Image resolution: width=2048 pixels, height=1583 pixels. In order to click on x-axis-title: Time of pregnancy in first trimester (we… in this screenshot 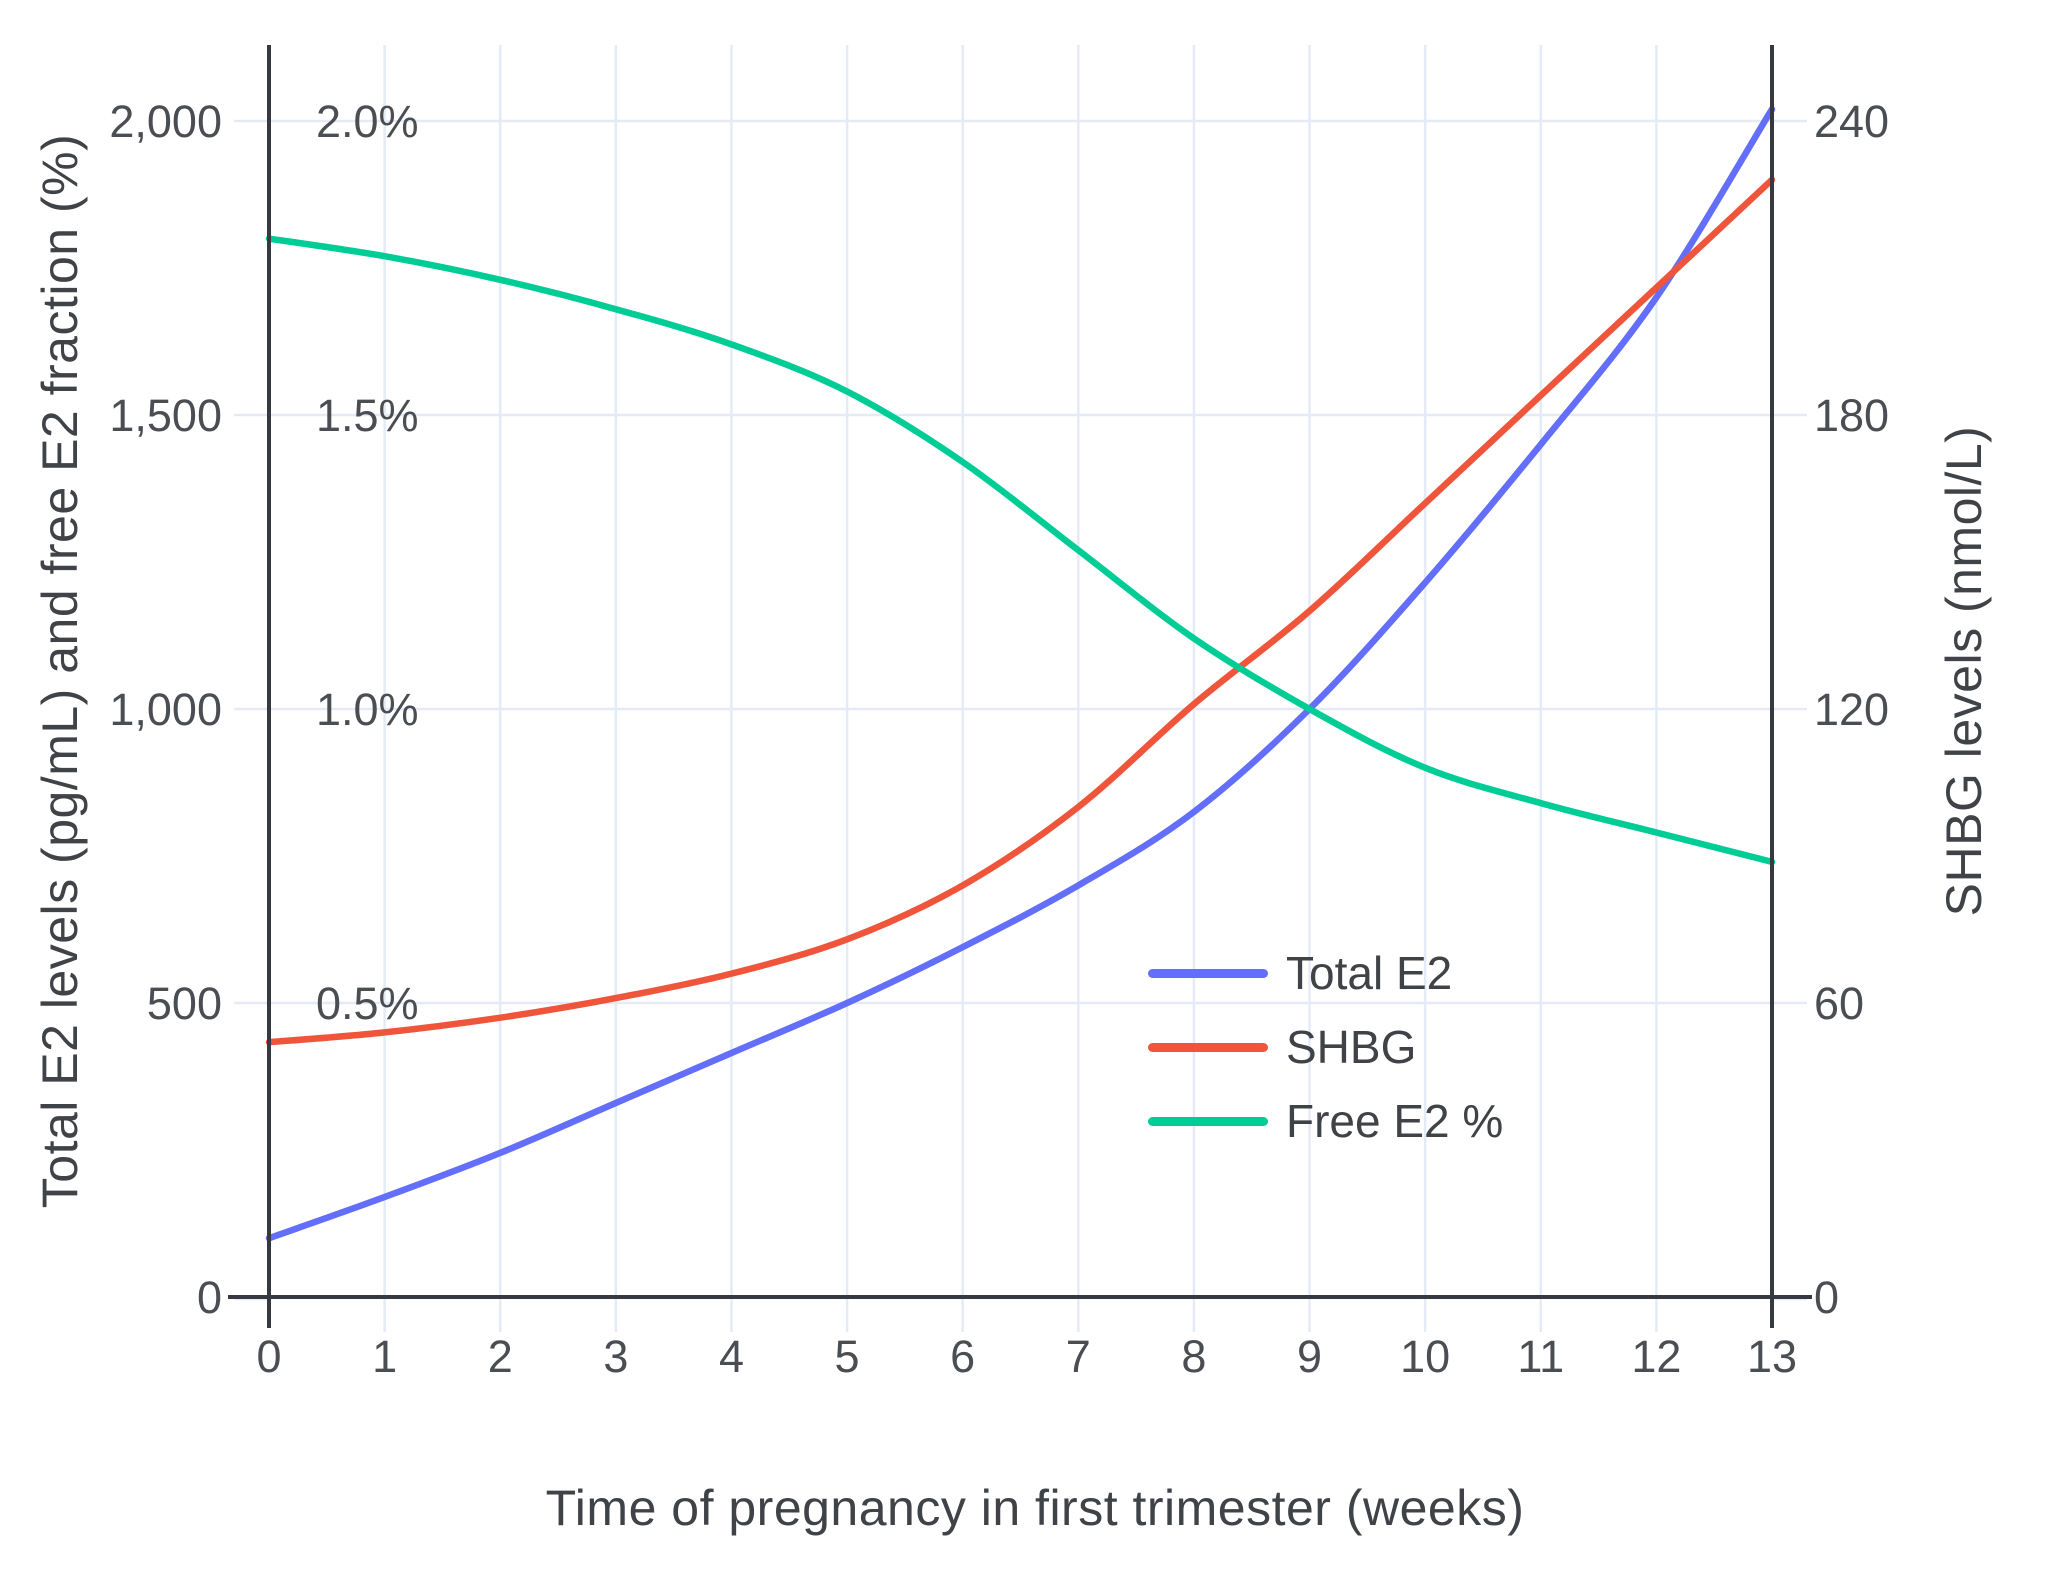, I will do `click(1035, 1508)`.